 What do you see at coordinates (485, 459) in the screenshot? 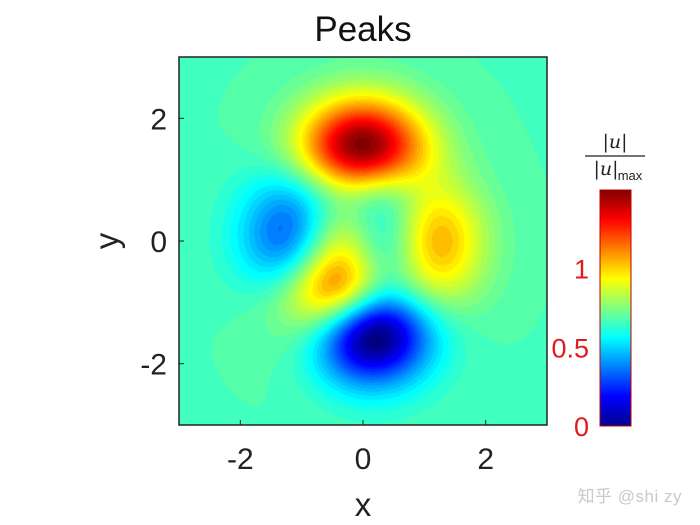
I see `x-tick-label: 2` at bounding box center [485, 459].